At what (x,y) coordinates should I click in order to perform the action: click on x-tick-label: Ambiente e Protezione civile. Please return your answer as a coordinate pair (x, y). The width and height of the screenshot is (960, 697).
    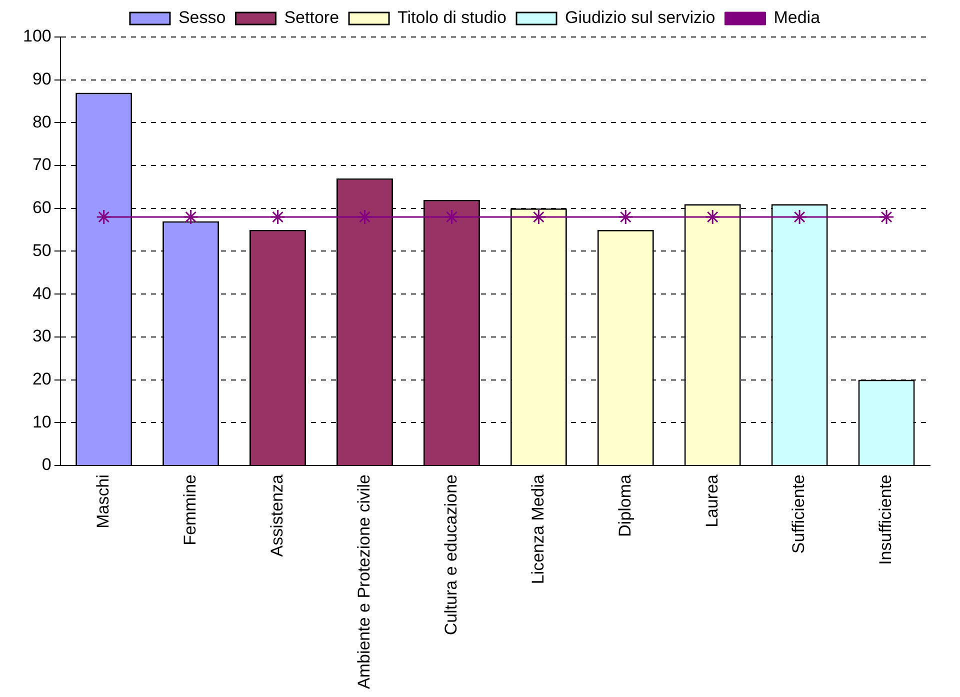
    Looking at the image, I should click on (364, 582).